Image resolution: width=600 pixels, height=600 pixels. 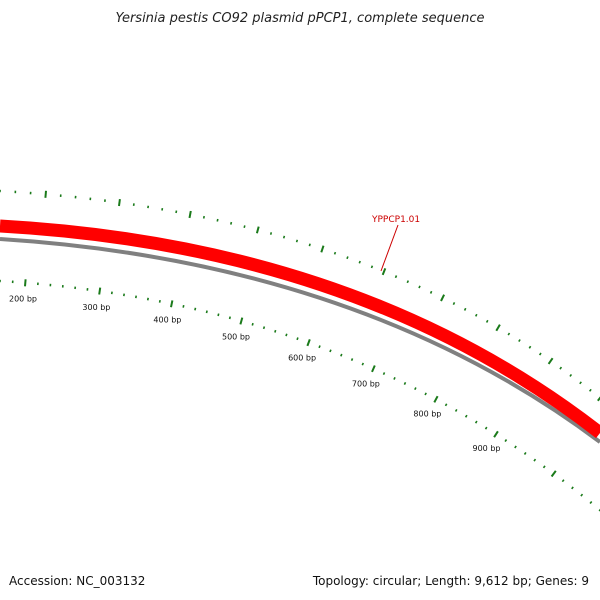 What do you see at coordinates (167, 320) in the screenshot?
I see `scale-label: 400 bp` at bounding box center [167, 320].